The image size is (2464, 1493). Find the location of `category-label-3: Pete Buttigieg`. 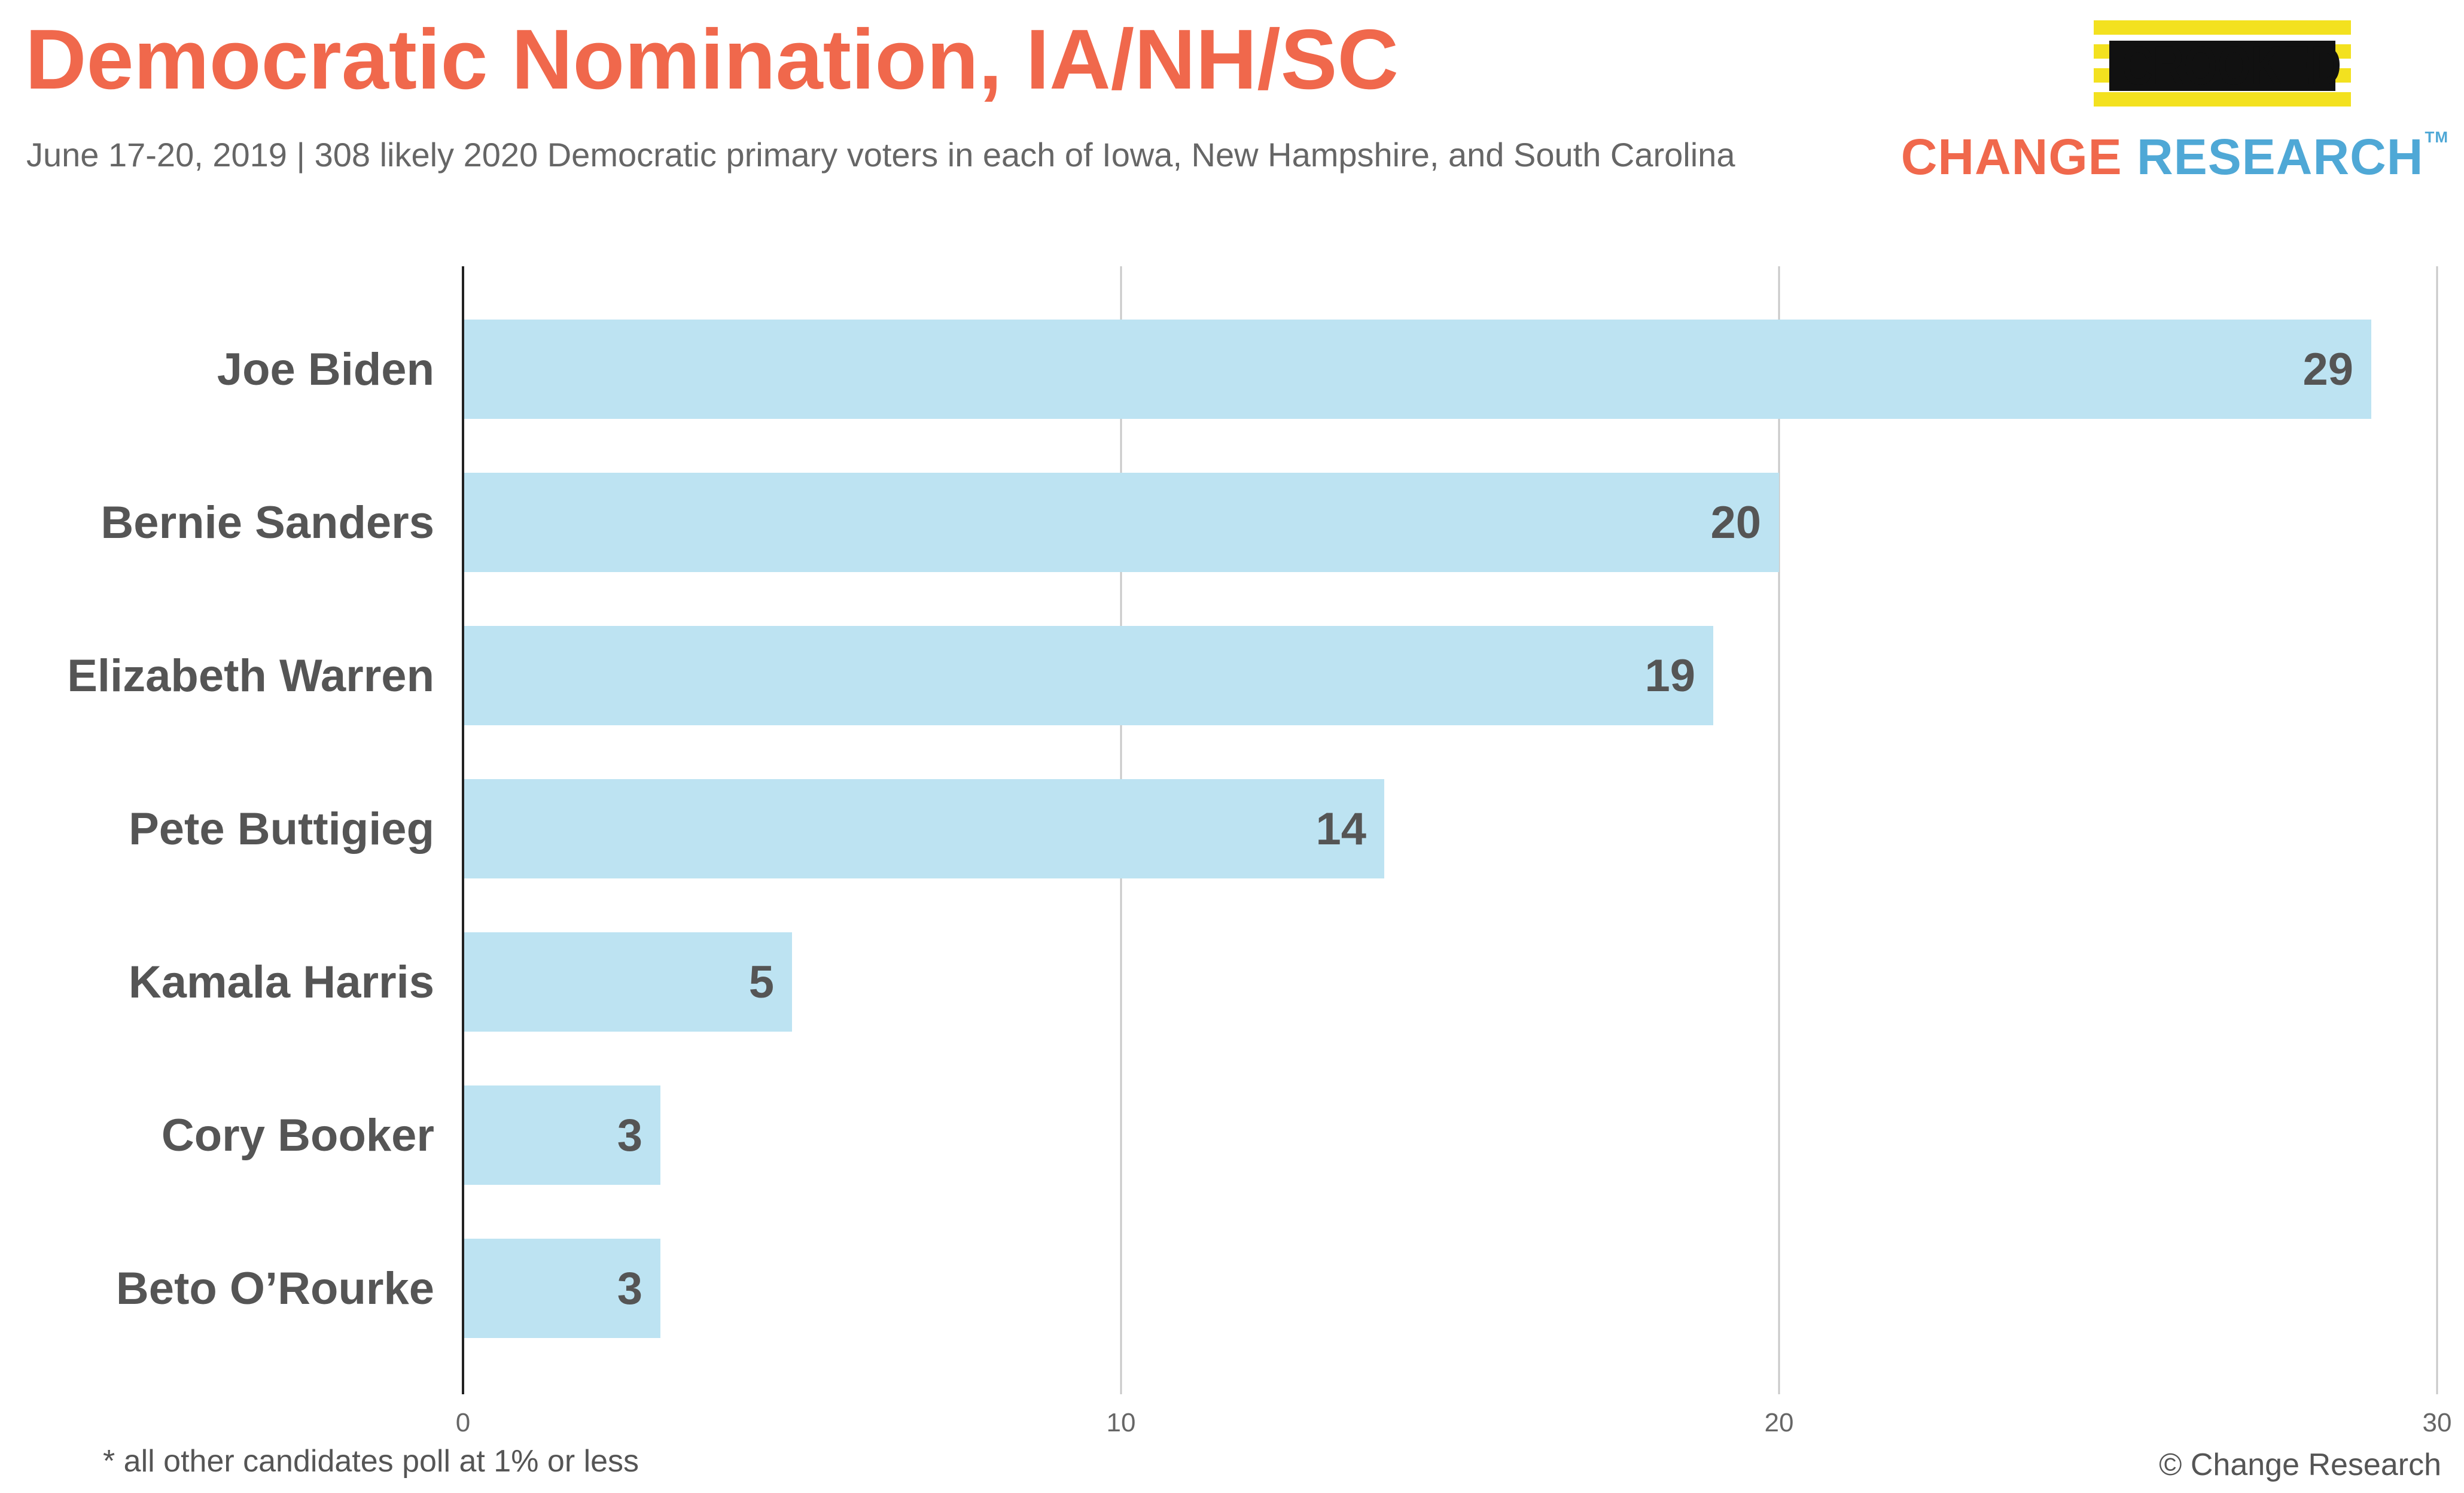

category-label-3: Pete Buttigieg is located at coordinates (281, 829).